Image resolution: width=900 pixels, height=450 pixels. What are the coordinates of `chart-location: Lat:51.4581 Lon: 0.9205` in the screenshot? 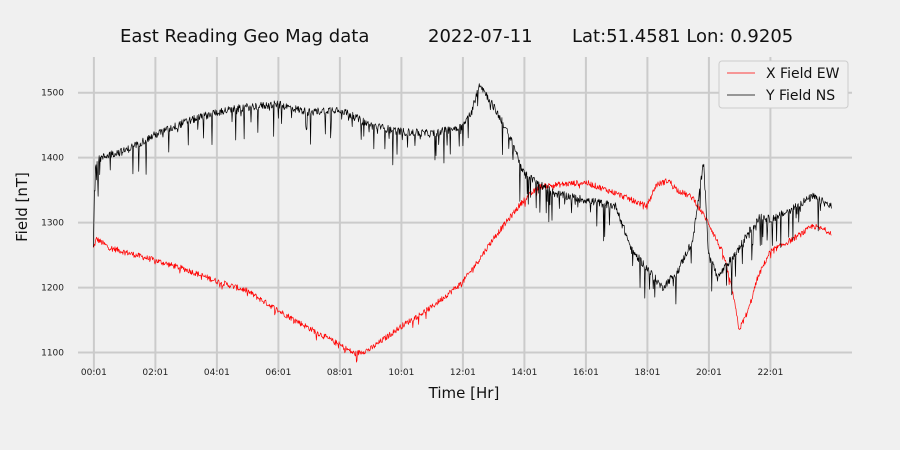 It's located at (682, 36).